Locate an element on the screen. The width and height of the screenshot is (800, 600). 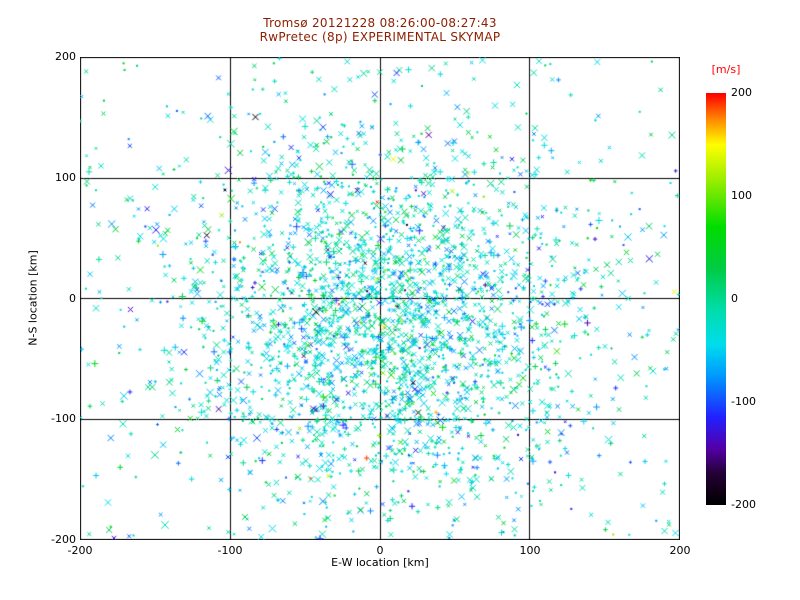
y-tick-label: 0 is located at coordinates (72, 298).